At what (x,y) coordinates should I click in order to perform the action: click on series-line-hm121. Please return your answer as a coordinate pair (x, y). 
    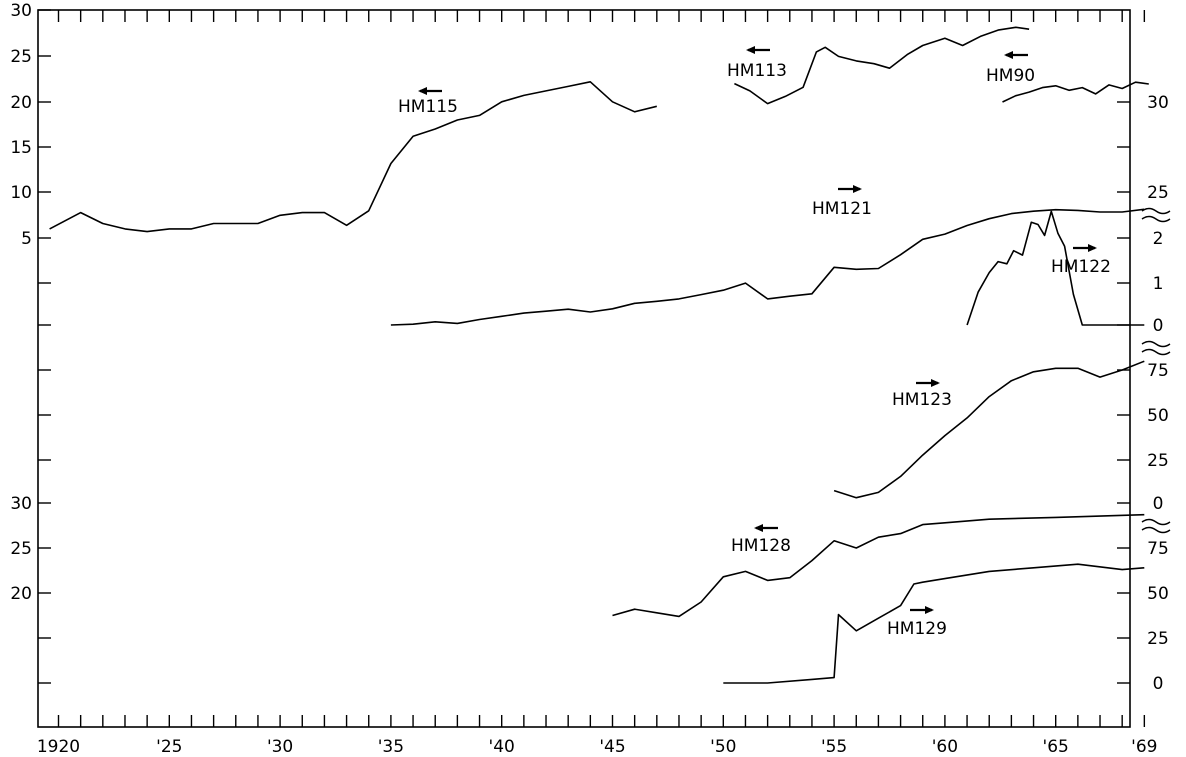
    Looking at the image, I should click on (767, 267).